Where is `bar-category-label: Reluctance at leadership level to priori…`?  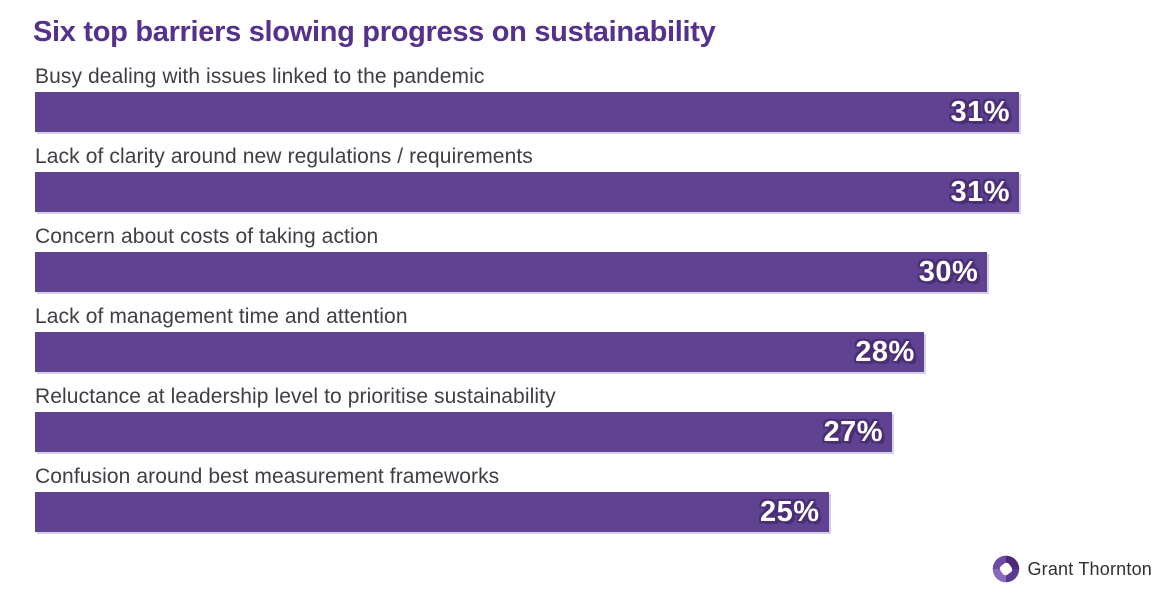
bar-category-label: Reluctance at leadership level to priori… is located at coordinates (295, 396).